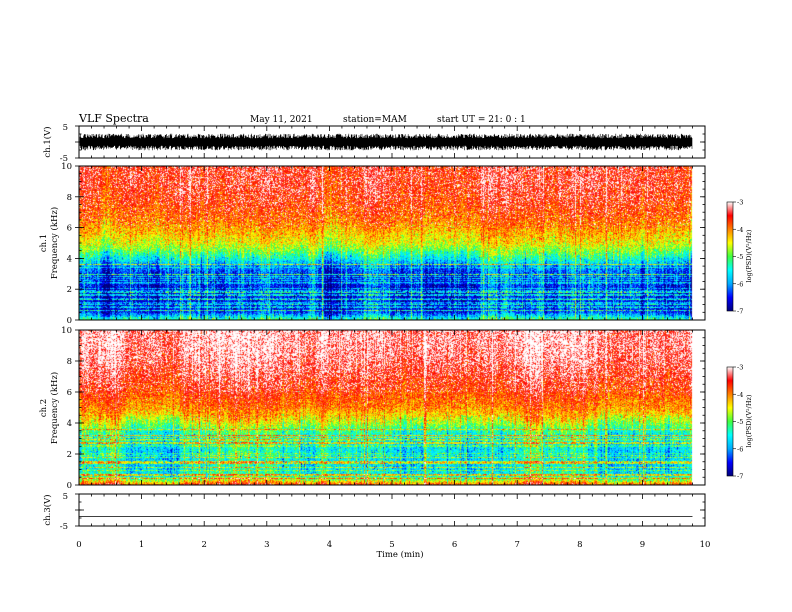 The image size is (792, 612). I want to click on ch1-colorbar: -3 -4 -5 -6 -7 log(PSD)(V²/Hz), so click(739, 257).